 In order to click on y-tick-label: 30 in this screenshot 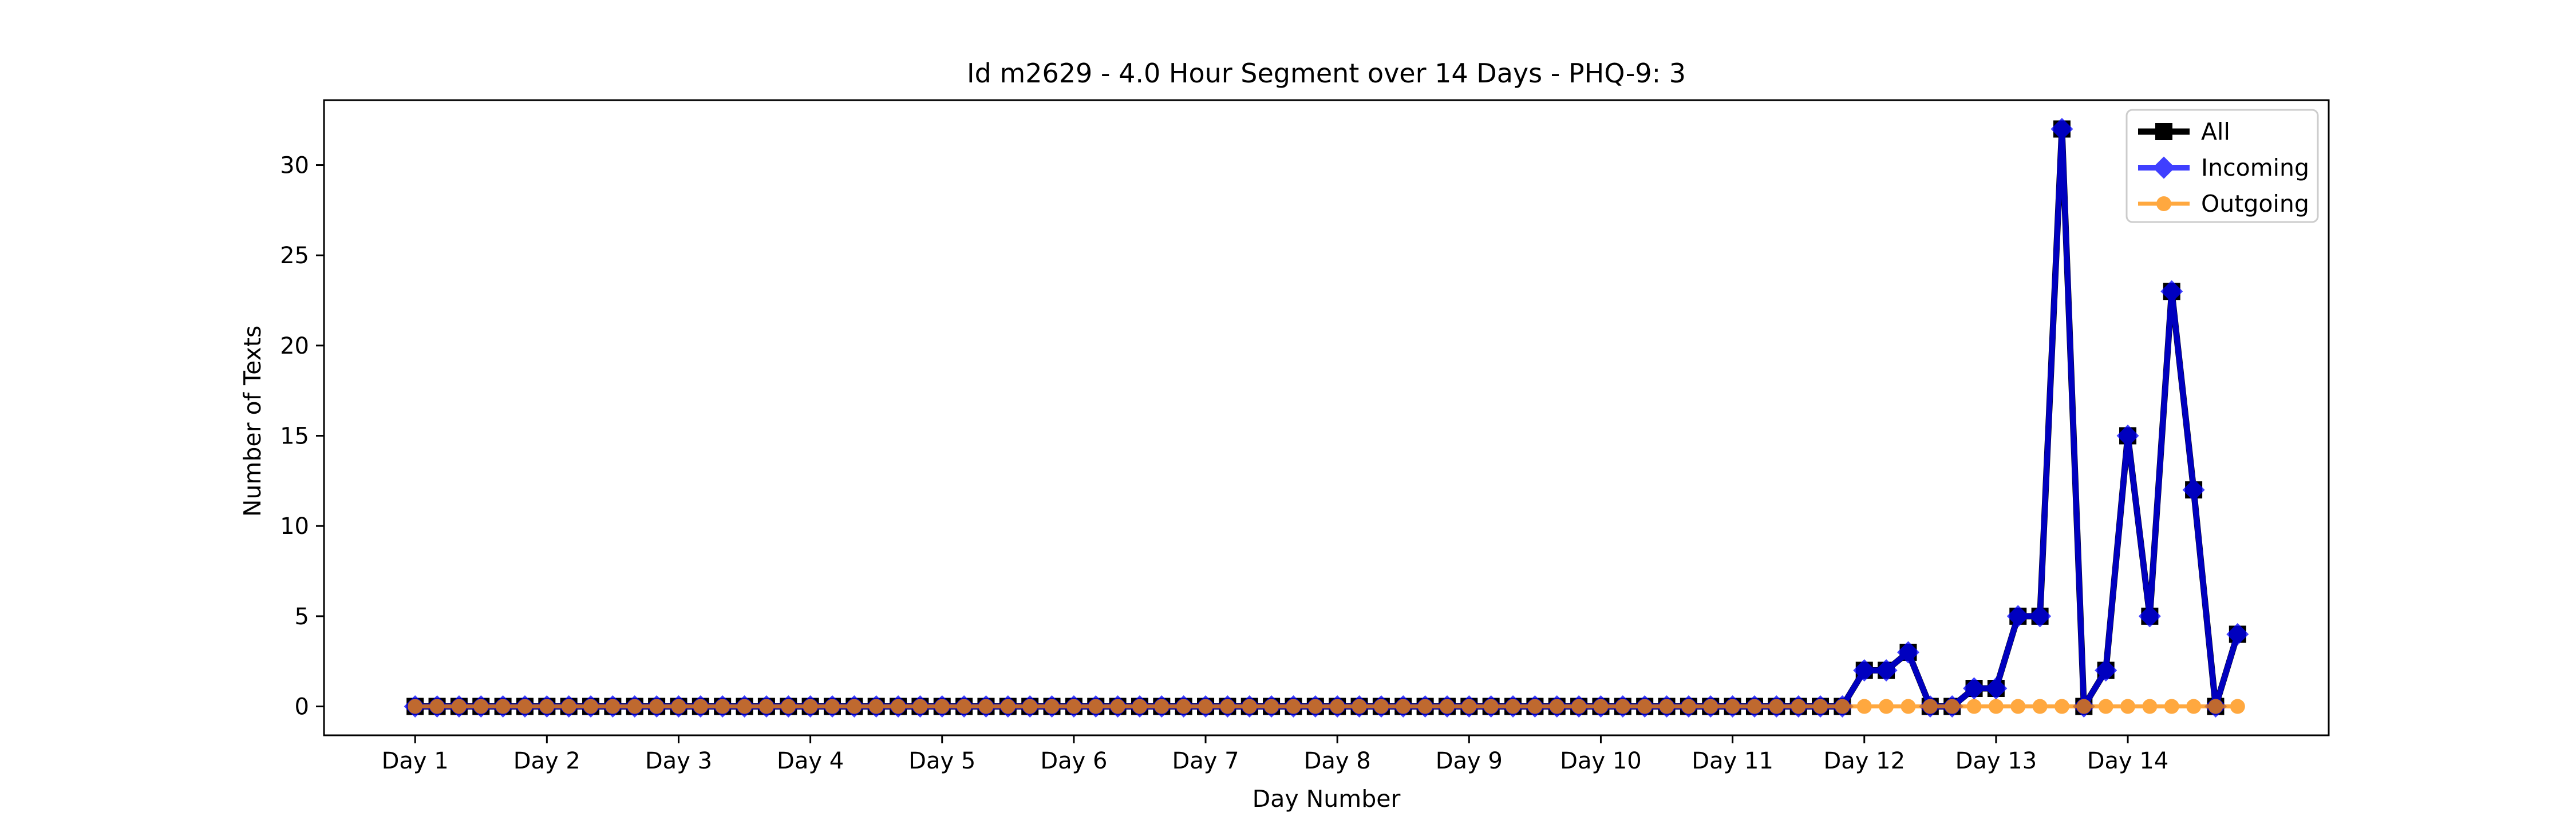, I will do `click(294, 166)`.